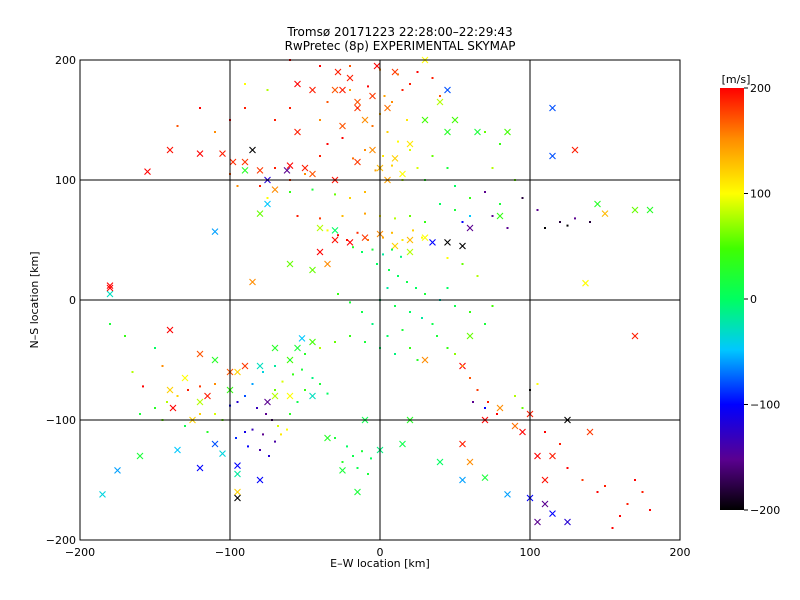 This screenshot has width=800, height=600. What do you see at coordinates (760, 88) in the screenshot?
I see `colorbar-tick-label: 200` at bounding box center [760, 88].